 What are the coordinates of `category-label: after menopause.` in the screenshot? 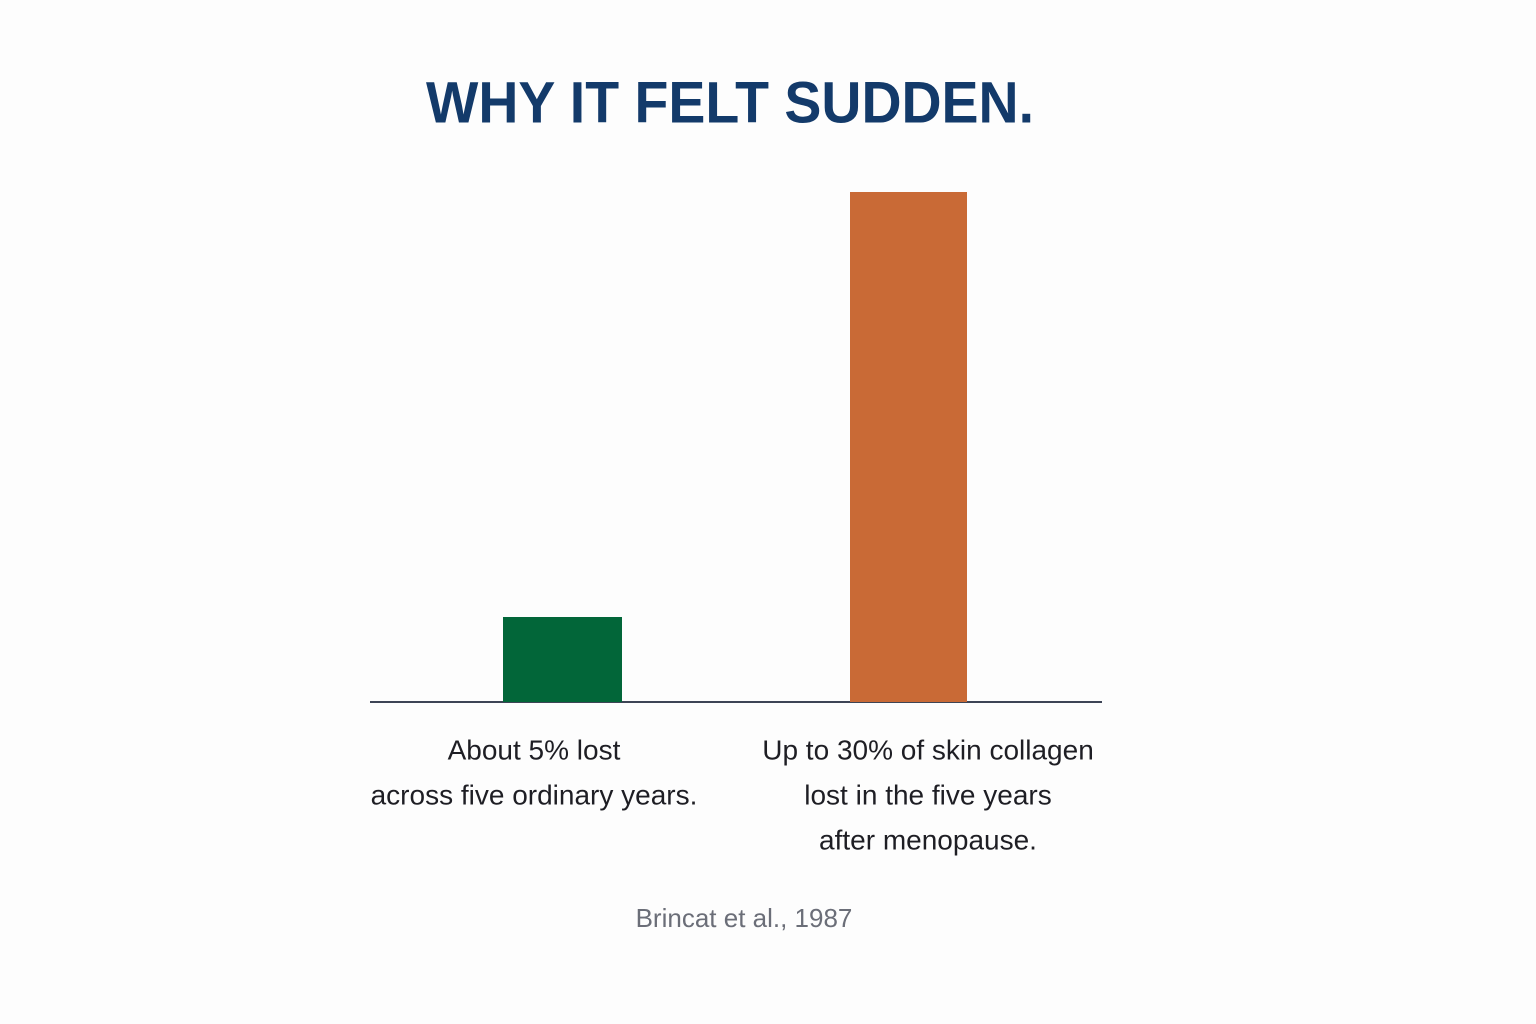 It's located at (928, 839).